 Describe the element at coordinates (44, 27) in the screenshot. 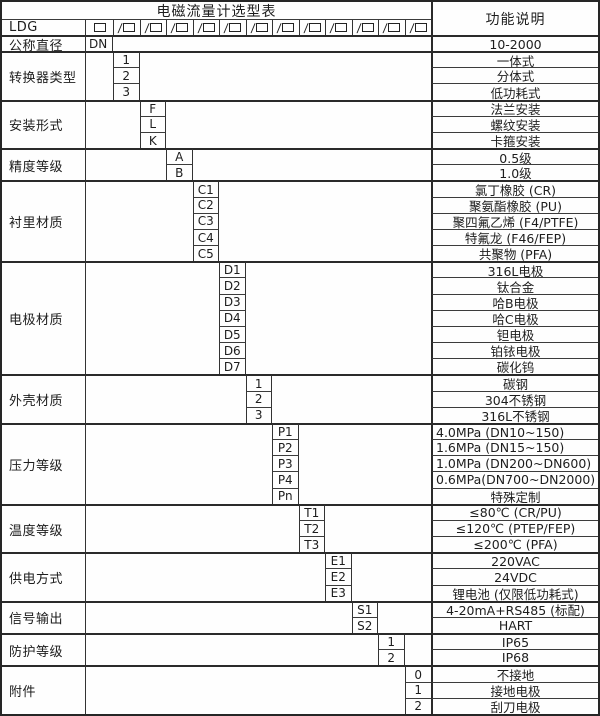

I see `model-prefix-label: LDG` at that location.